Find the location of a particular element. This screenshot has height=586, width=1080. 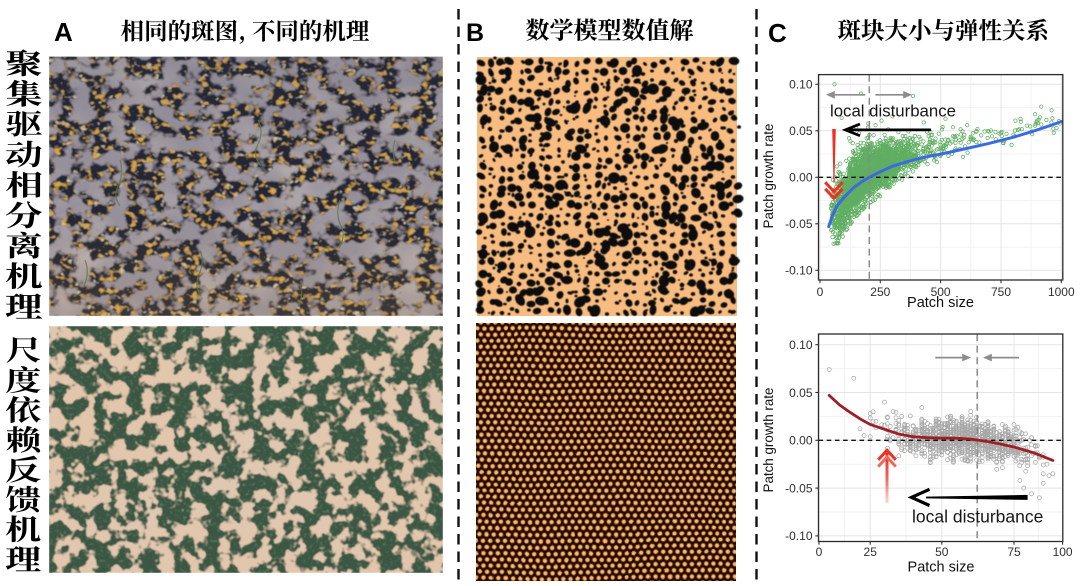

svg-text: 100 is located at coordinates (1063, 552).